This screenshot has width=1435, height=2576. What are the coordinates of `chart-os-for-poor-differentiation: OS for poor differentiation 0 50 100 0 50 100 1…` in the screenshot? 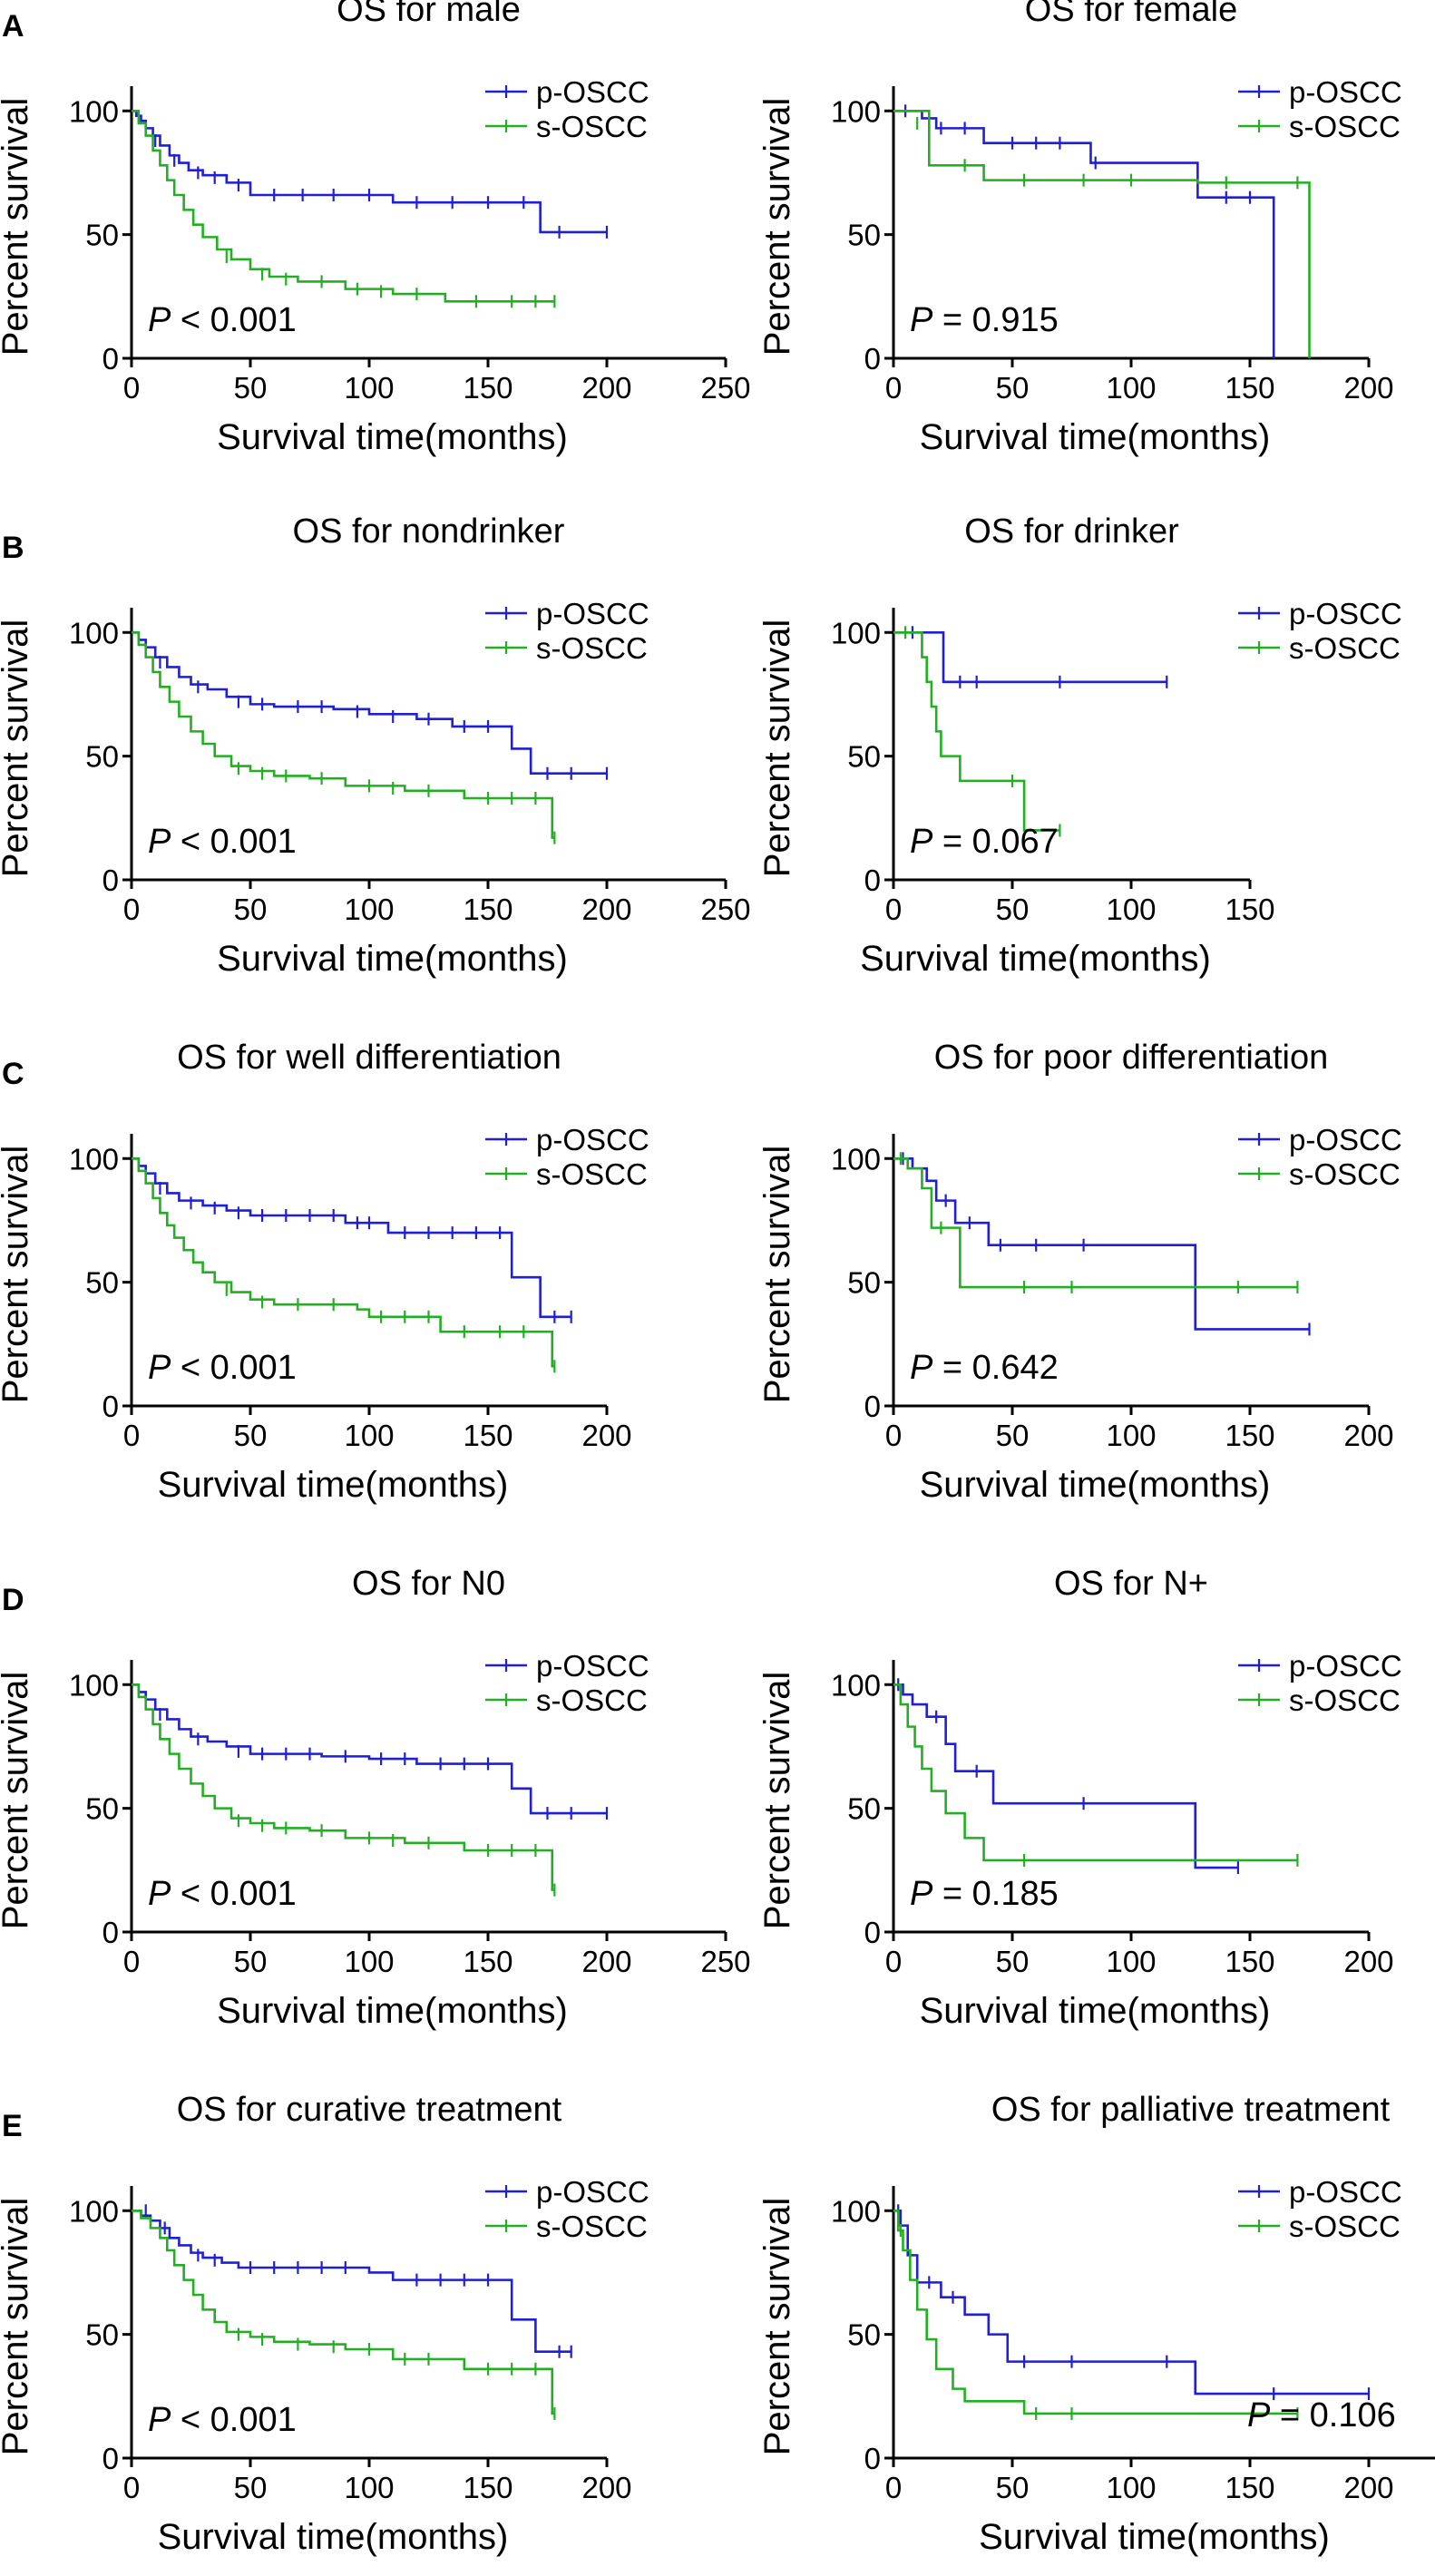 It's located at (1079, 1272).